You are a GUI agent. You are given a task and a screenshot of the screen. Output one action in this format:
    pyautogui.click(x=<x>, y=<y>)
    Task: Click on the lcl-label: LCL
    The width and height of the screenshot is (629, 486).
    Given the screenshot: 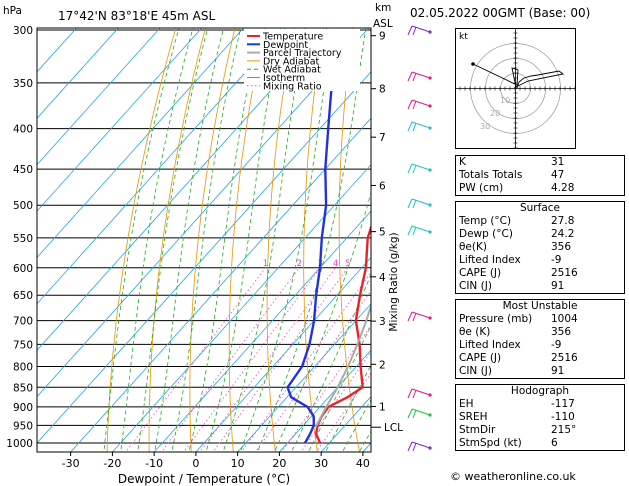 What is the action you would take?
    pyautogui.click(x=393, y=428)
    